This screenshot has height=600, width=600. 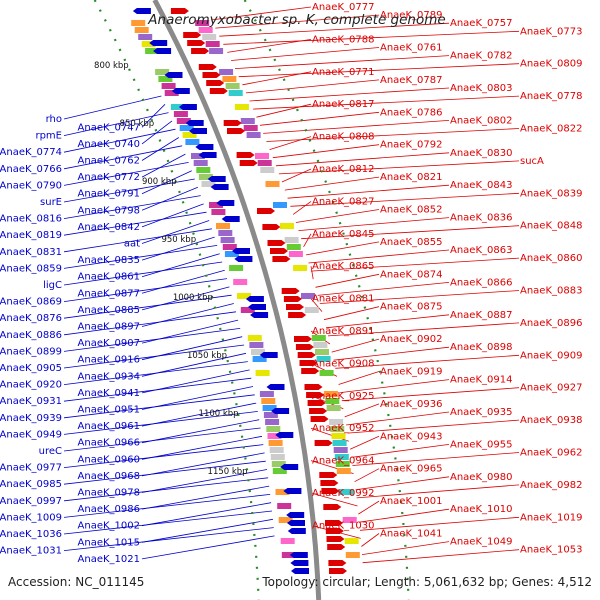 What do you see at coordinates (31, 335) in the screenshot?
I see `left-gene-label: AnaeK_0886` at bounding box center [31, 335].